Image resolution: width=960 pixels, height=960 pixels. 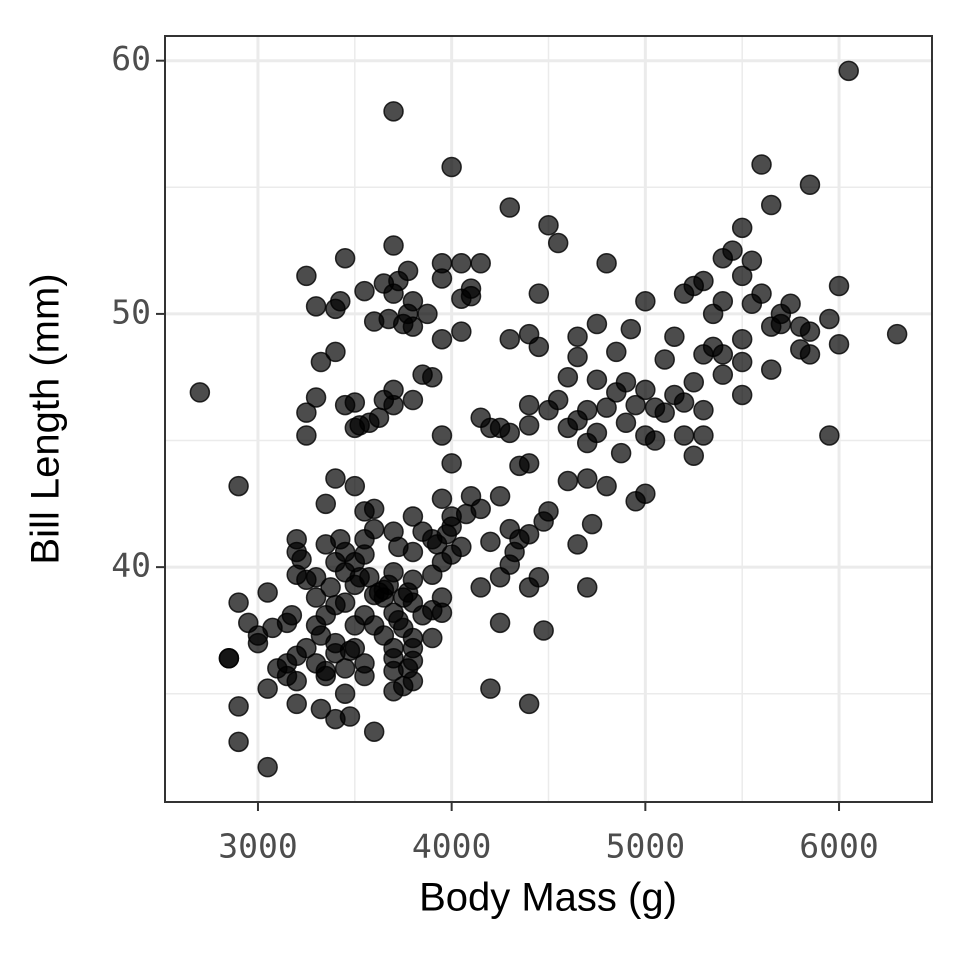 What do you see at coordinates (131, 58) in the screenshot?
I see `y-tick-label: 60` at bounding box center [131, 58].